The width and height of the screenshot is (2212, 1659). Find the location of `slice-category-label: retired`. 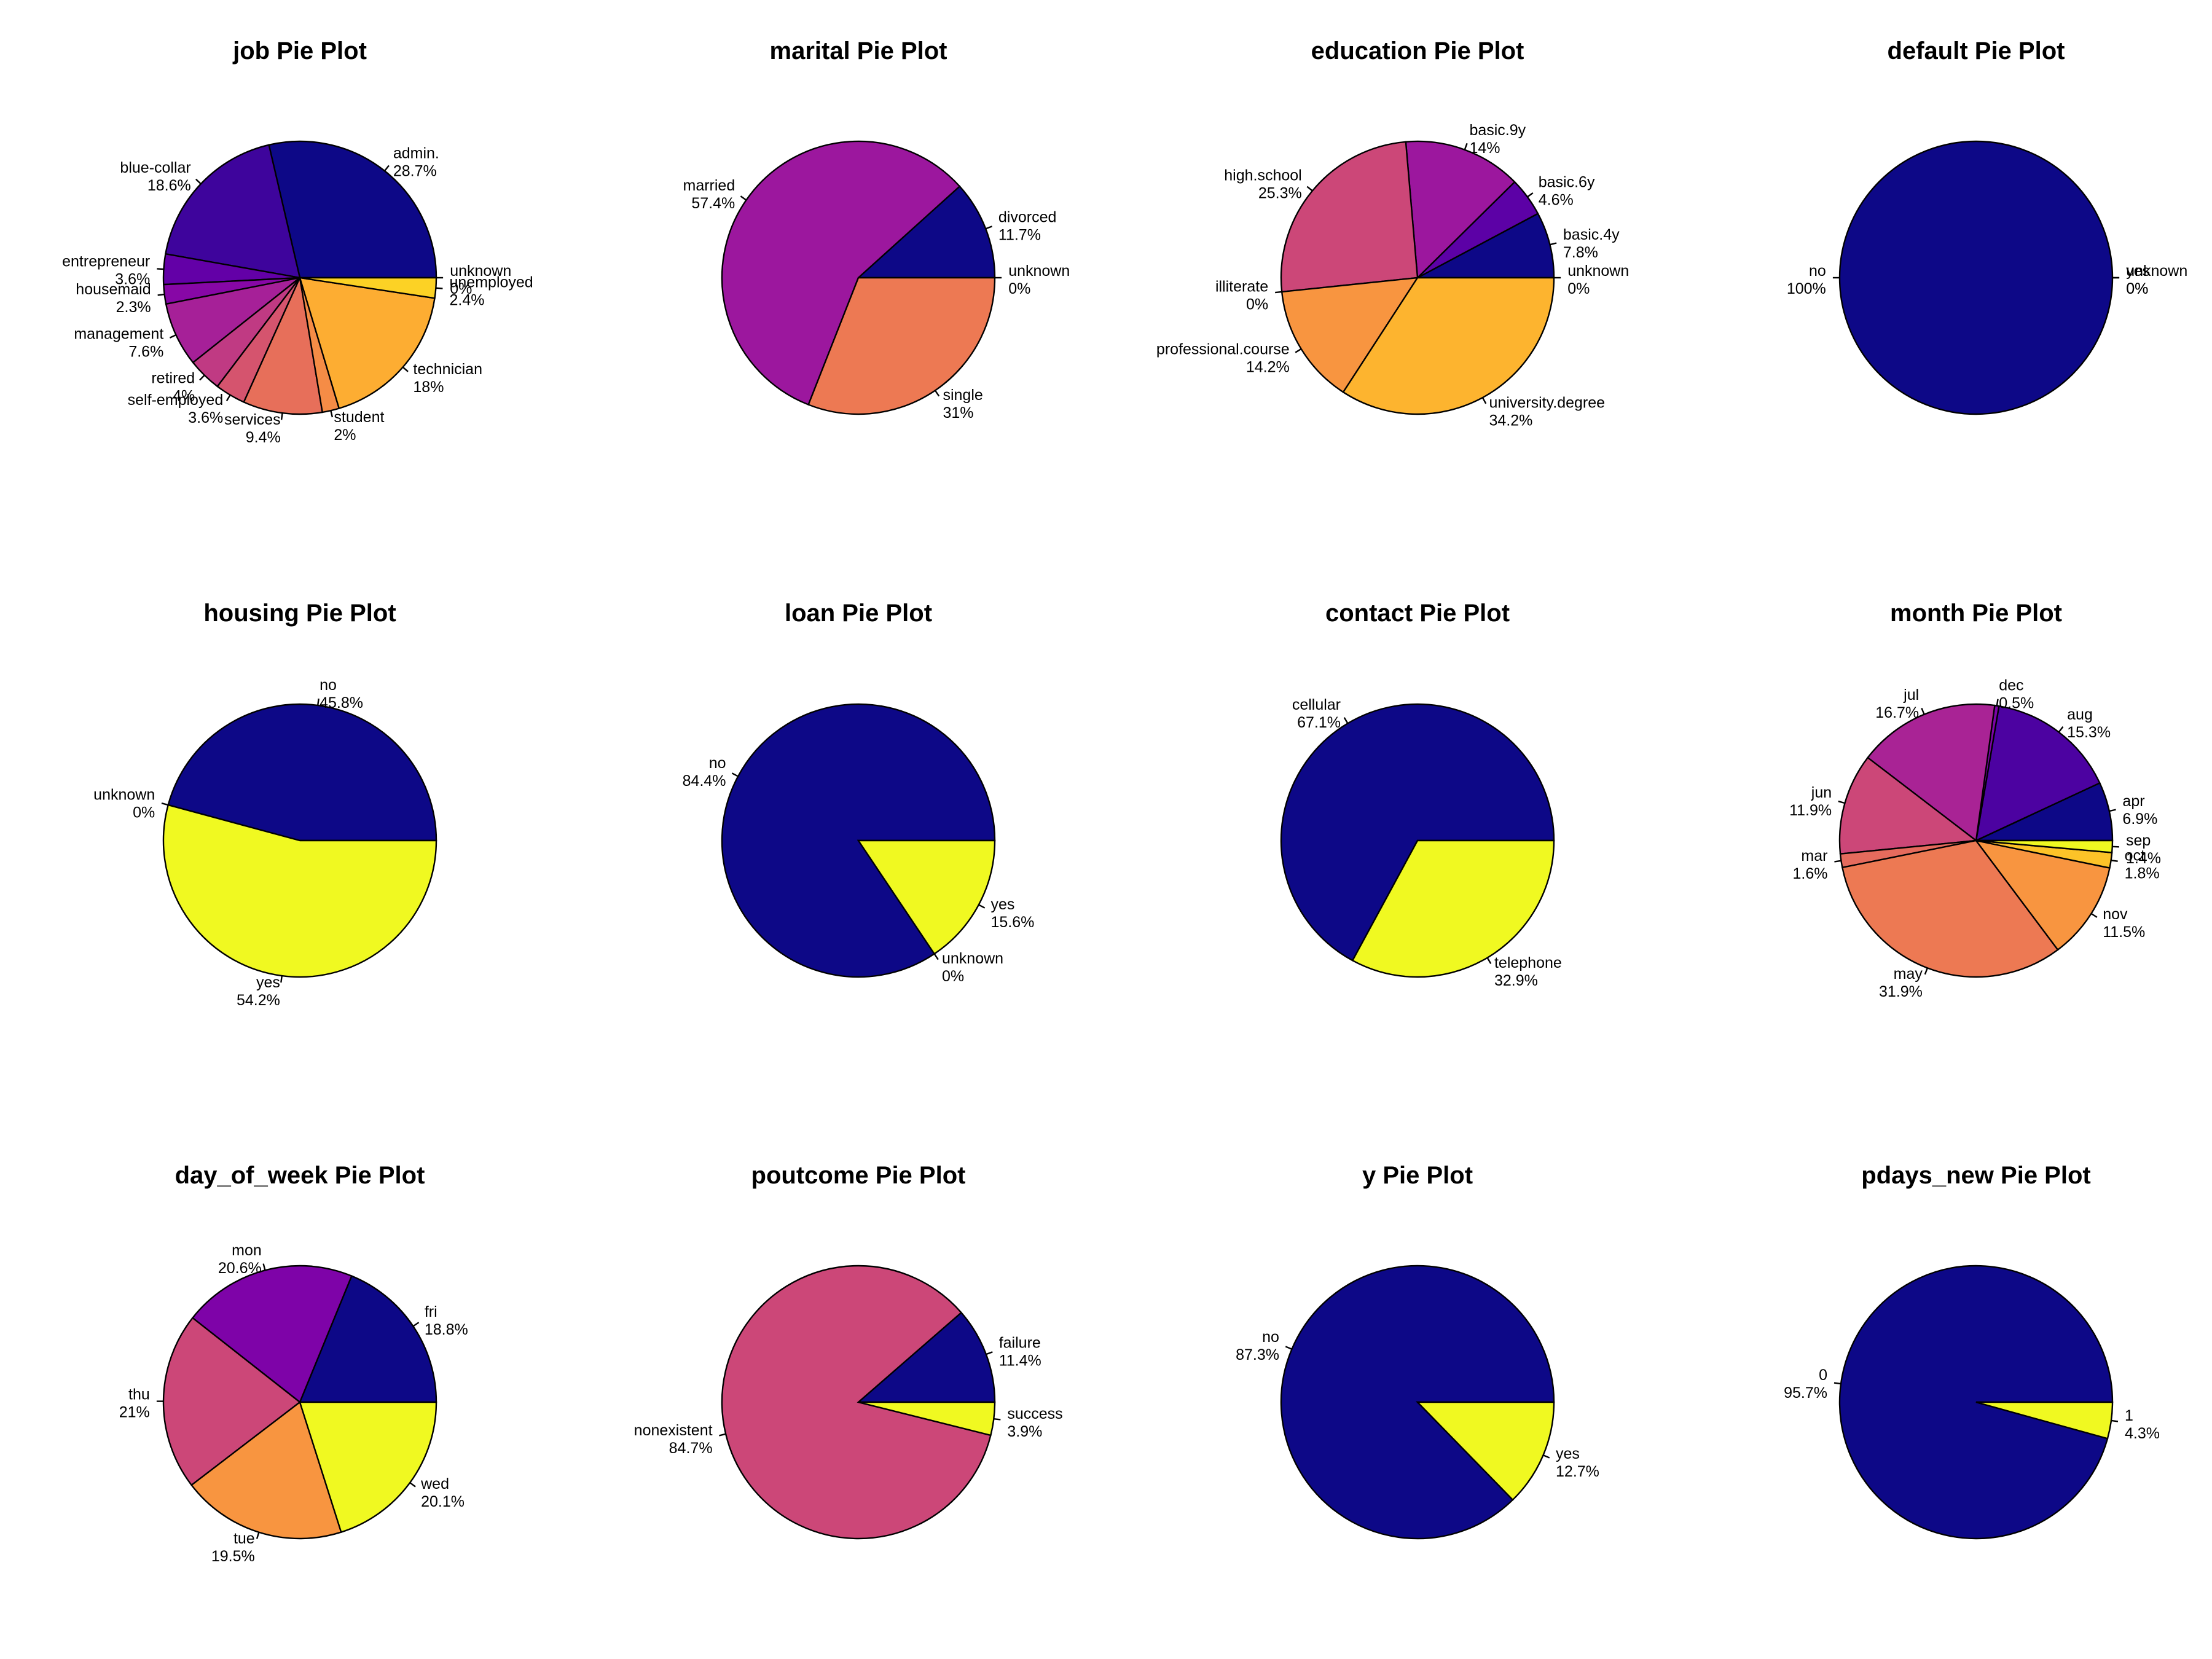

slice-category-label: retired is located at coordinates (173, 378).